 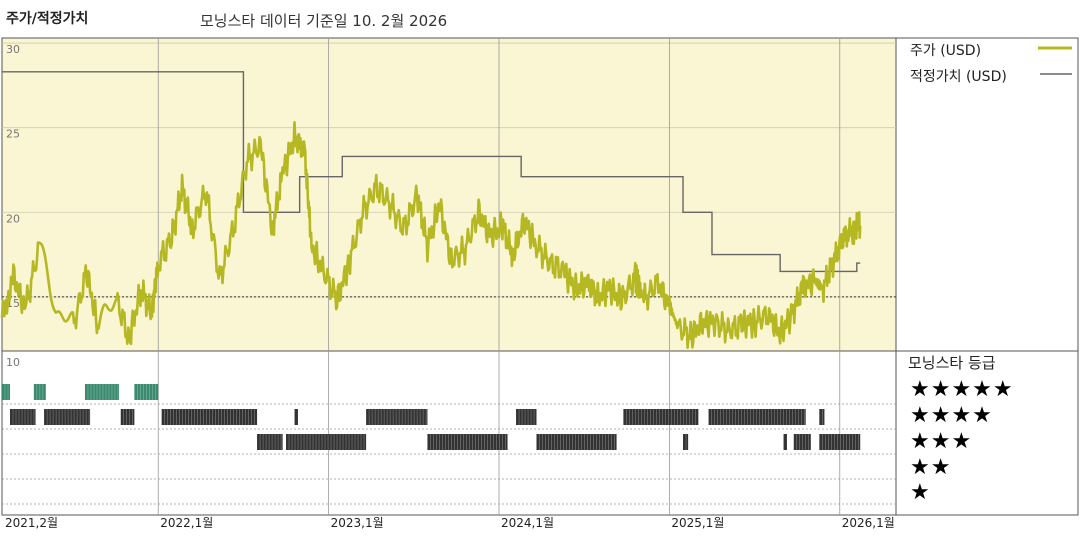 I want to click on x-tick-label-2: 2023,1월, so click(x=357, y=523).